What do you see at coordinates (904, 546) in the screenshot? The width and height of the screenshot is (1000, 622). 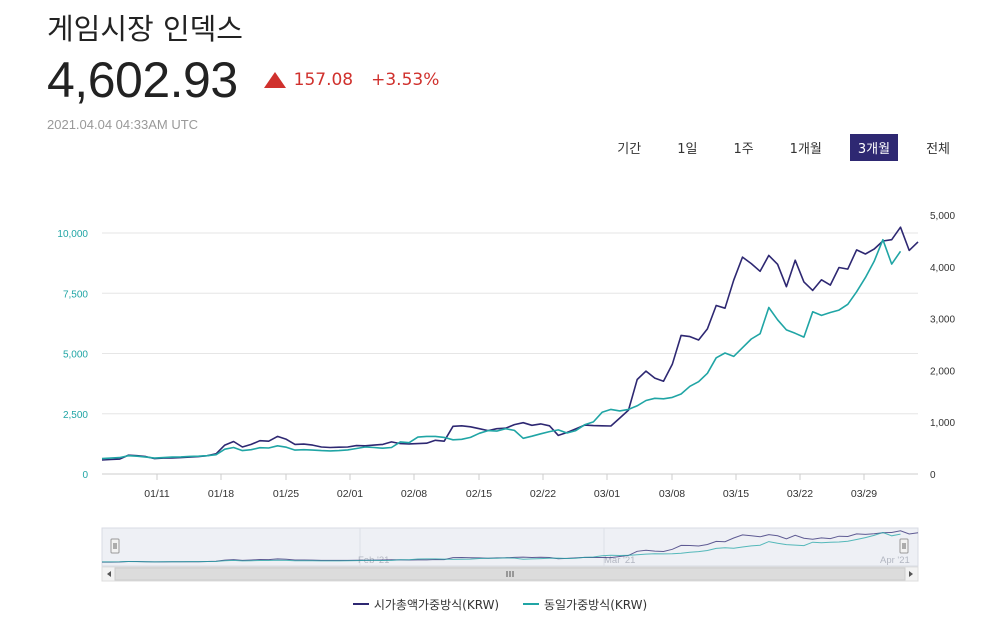 I see `navigator-right-handle` at bounding box center [904, 546].